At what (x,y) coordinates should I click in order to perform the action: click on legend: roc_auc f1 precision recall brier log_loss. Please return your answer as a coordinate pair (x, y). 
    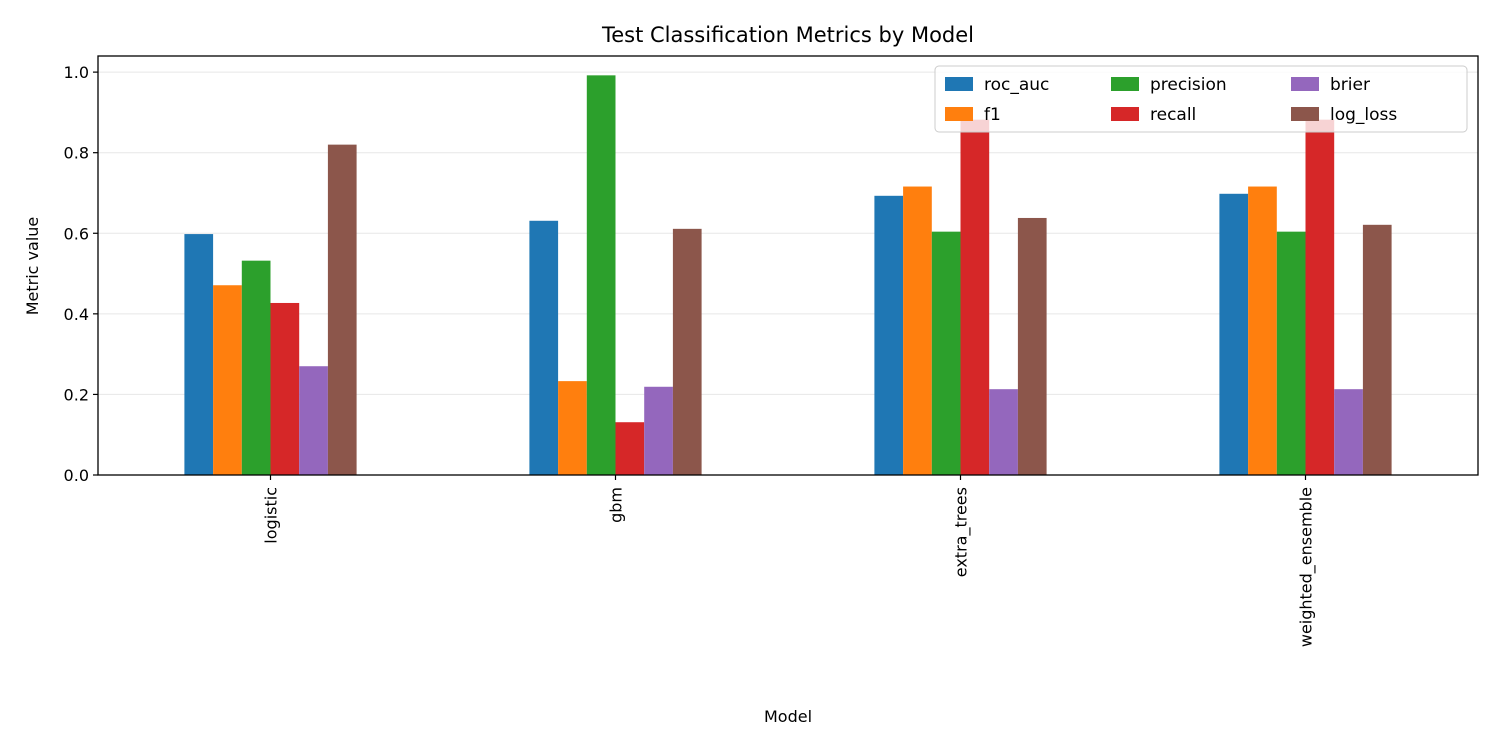
    Looking at the image, I should click on (1201, 99).